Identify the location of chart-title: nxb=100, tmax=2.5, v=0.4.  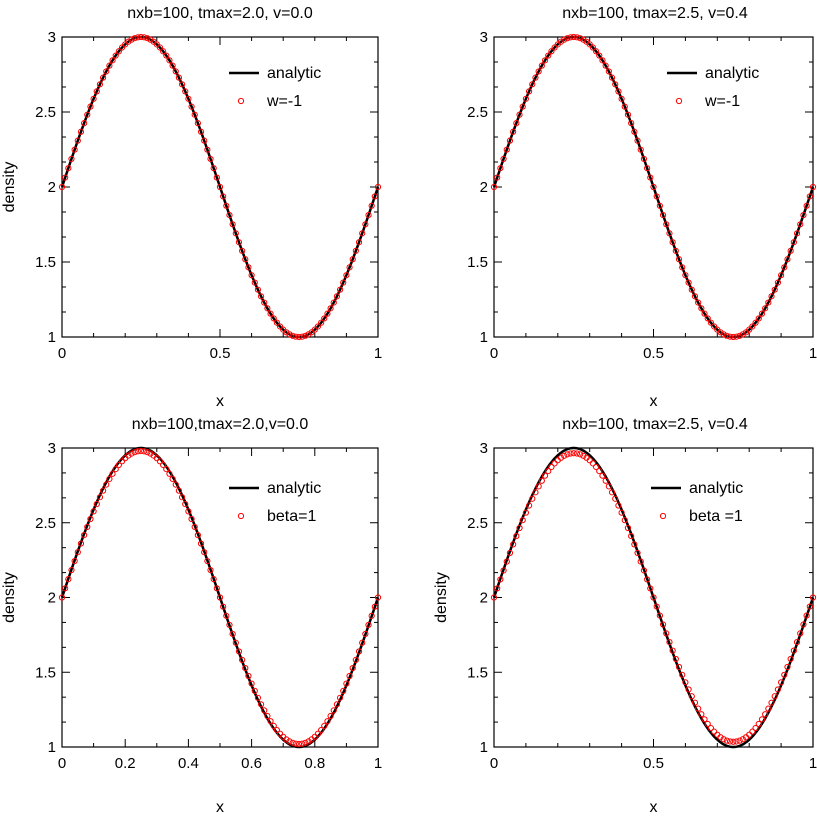
(655, 424).